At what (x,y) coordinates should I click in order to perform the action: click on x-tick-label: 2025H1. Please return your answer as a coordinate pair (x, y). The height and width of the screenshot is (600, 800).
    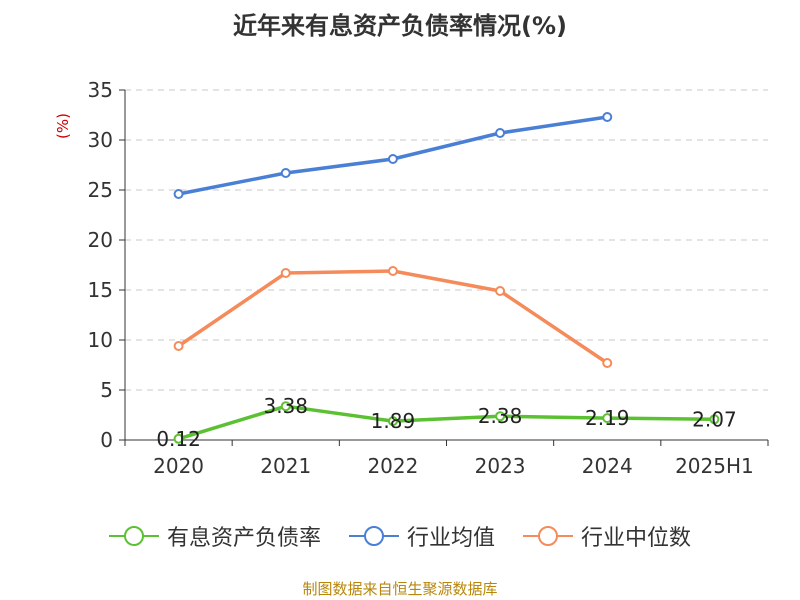
    Looking at the image, I should click on (714, 466).